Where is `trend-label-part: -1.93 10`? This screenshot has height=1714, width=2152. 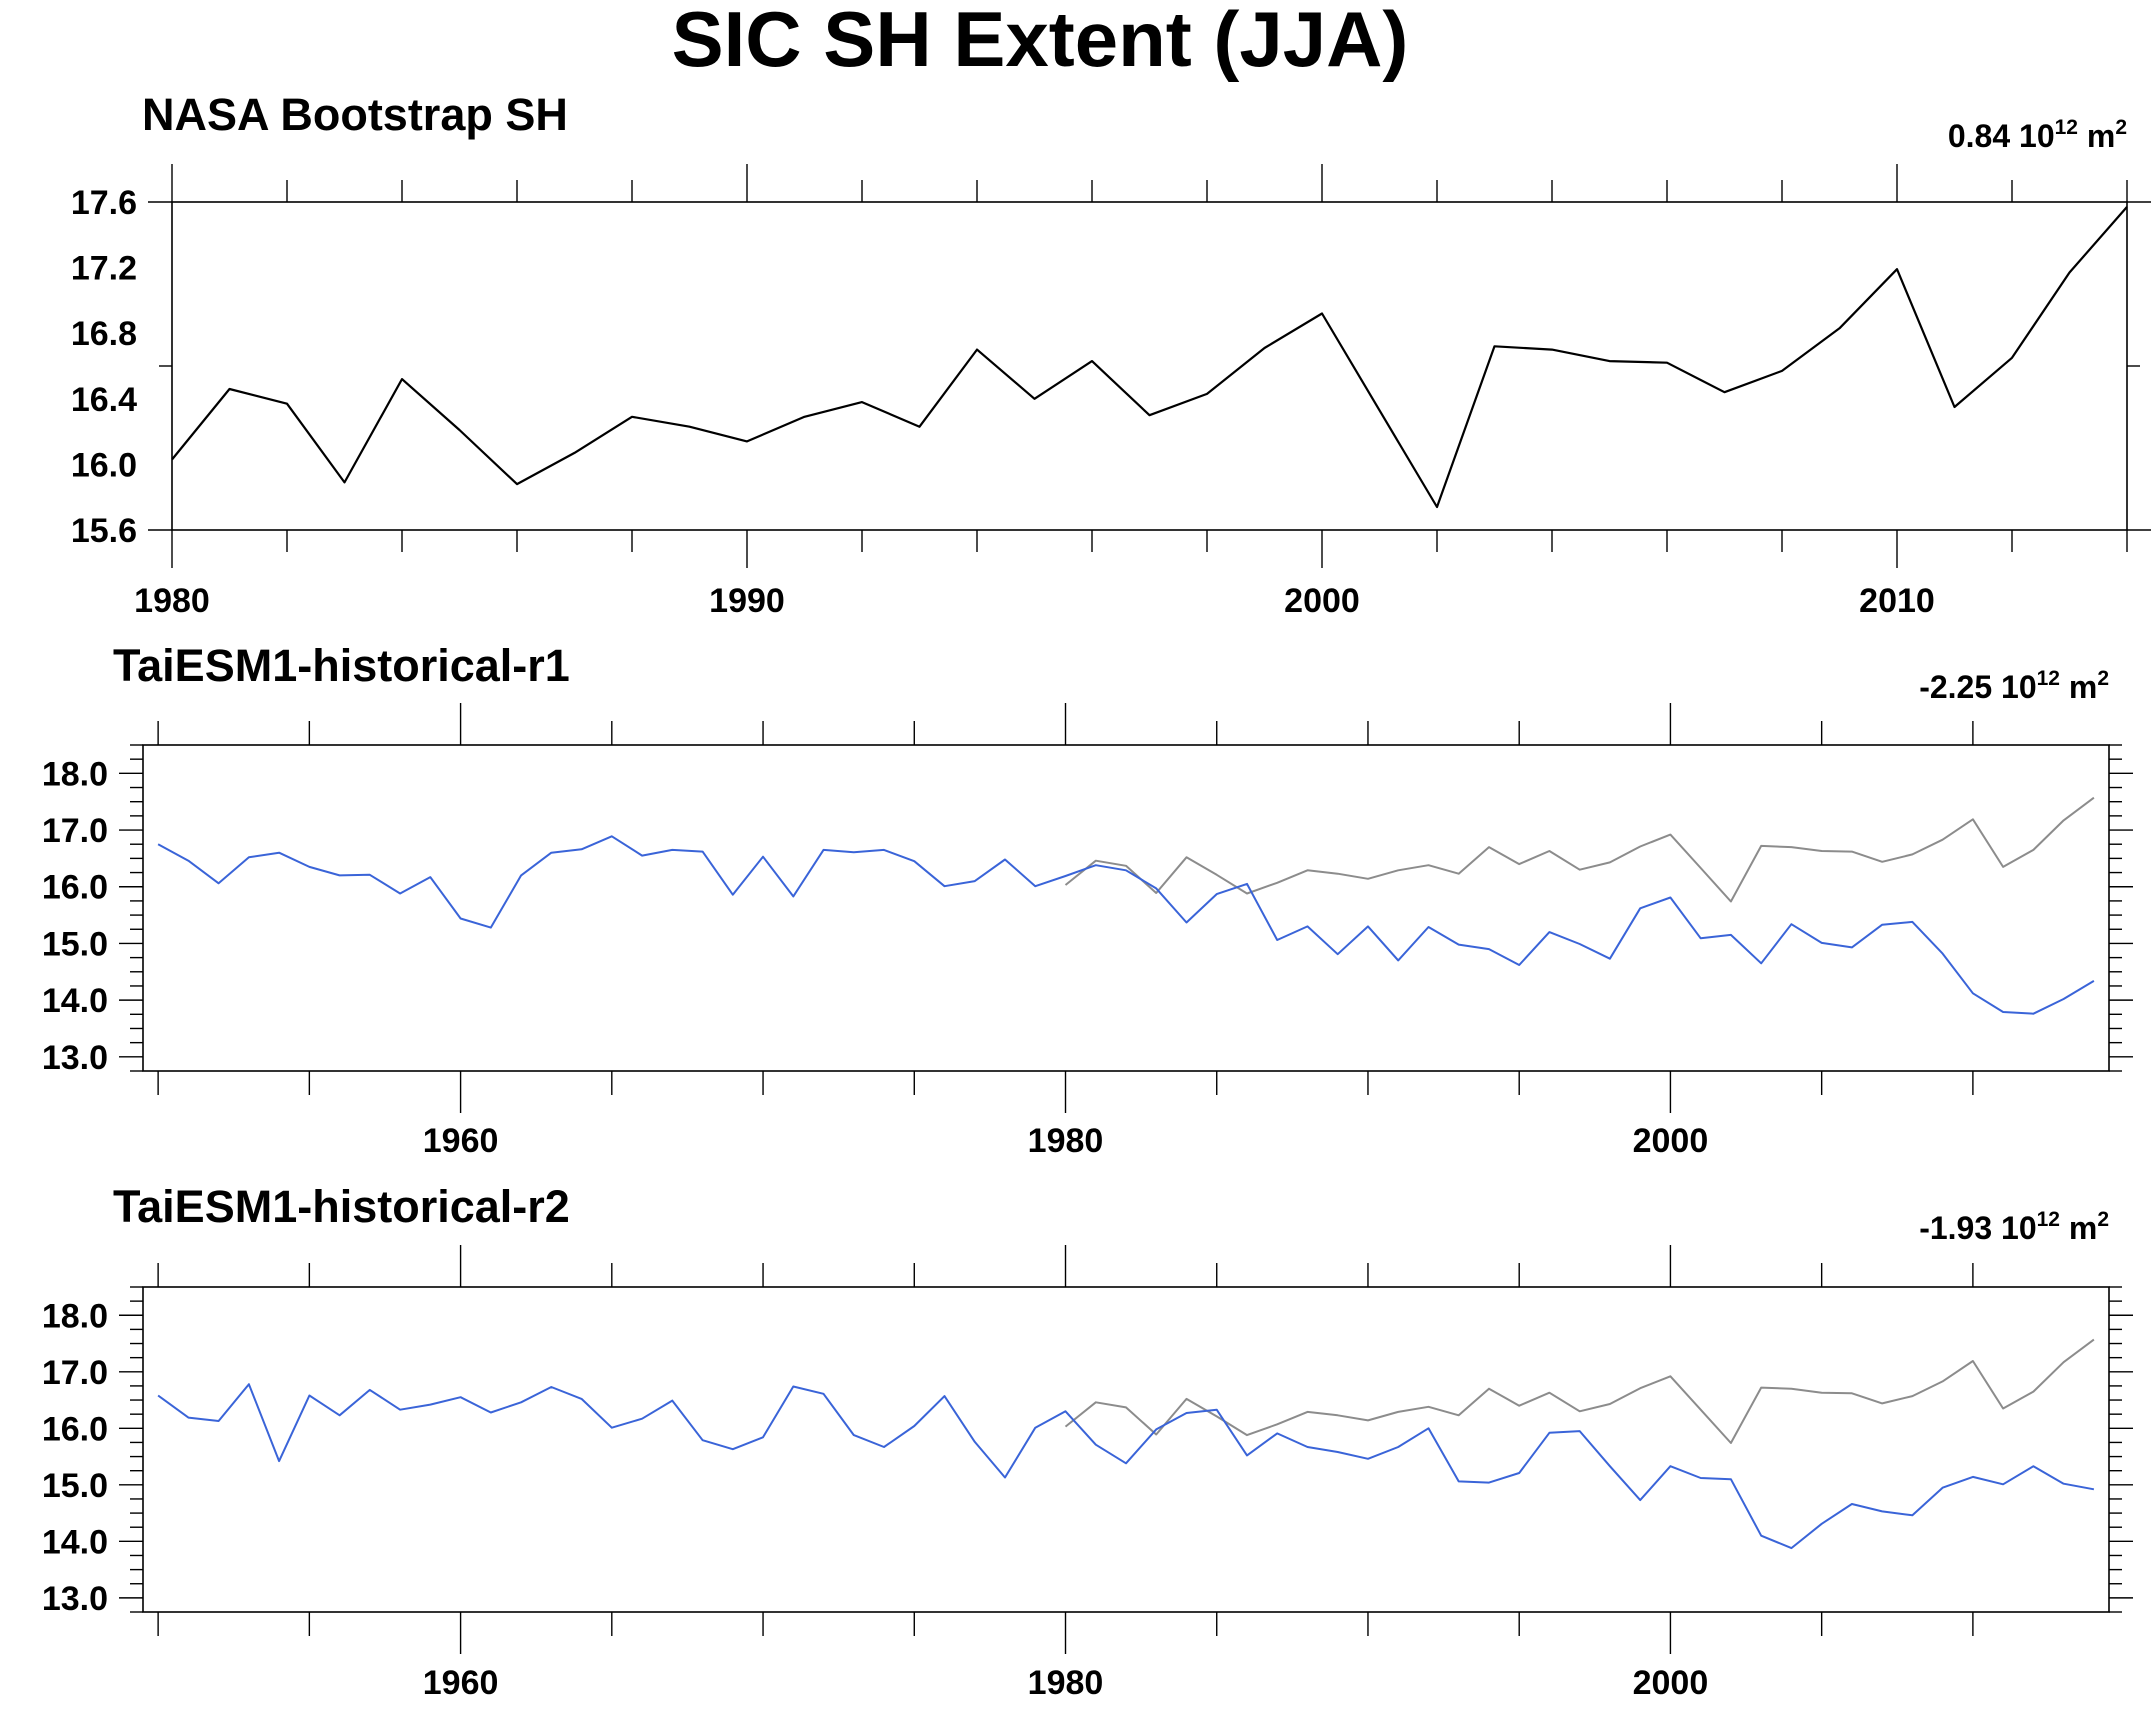 trend-label-part: -1.93 10 is located at coordinates (1977, 1228).